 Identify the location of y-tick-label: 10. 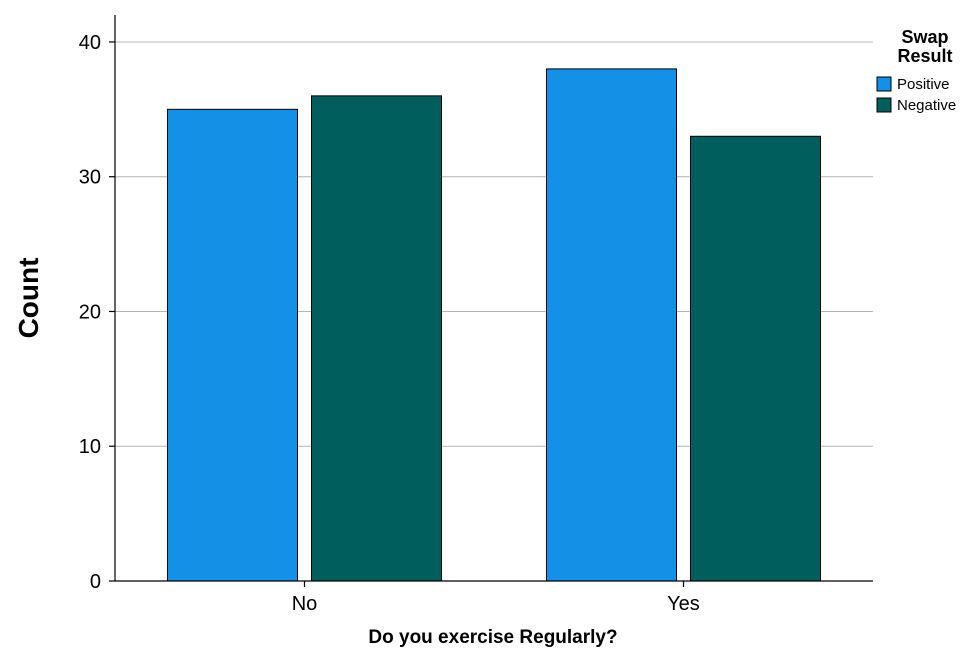
(90, 447).